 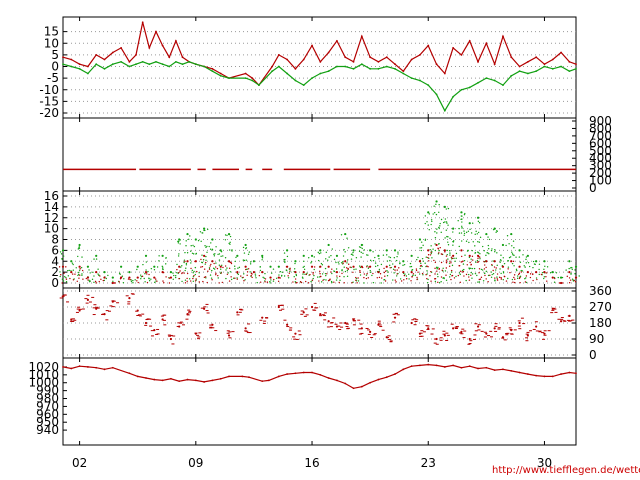 What do you see at coordinates (43, 367) in the screenshot?
I see `y-tick-label: 1020` at bounding box center [43, 367].